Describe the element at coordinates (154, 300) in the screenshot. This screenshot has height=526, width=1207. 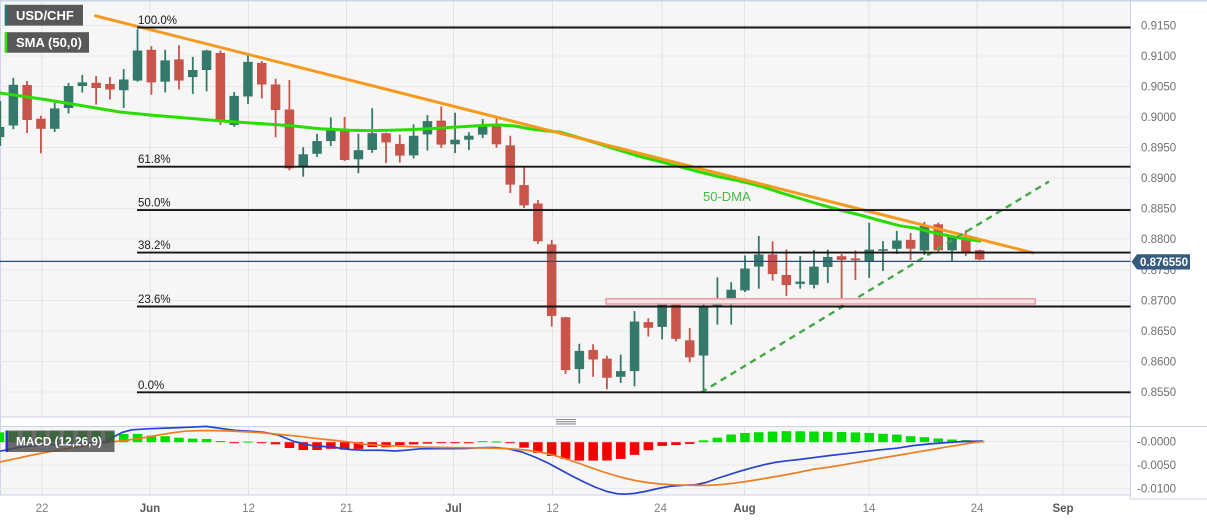
I see `svg-text: 23.6%` at that location.